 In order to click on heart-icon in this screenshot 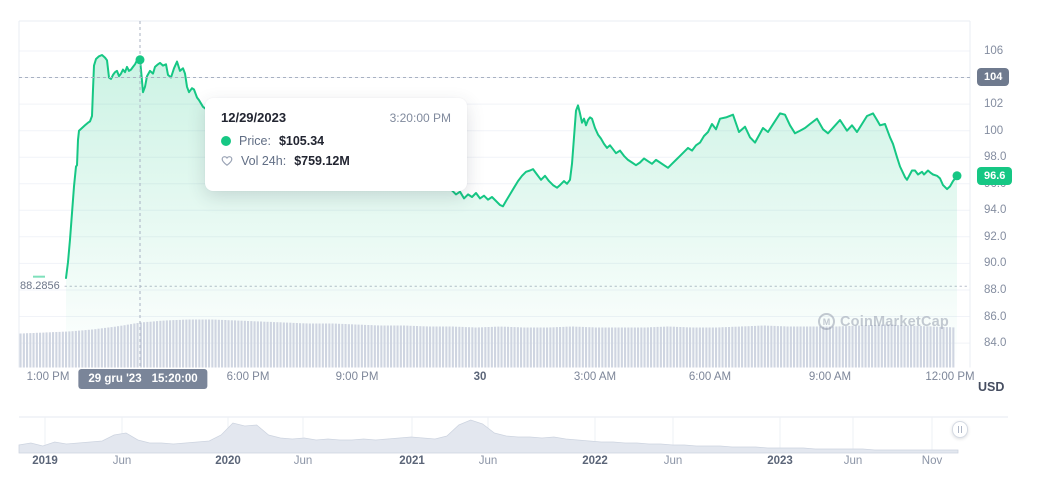, I will do `click(227, 161)`.